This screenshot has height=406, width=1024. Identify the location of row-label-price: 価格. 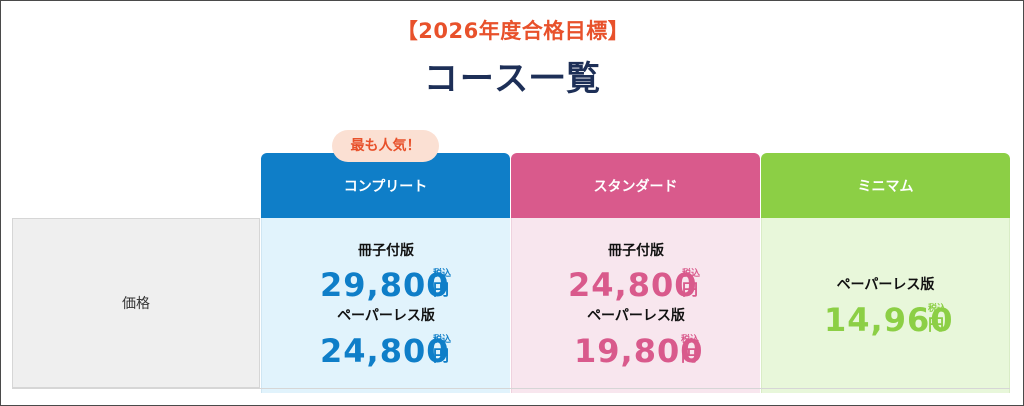
(136, 303).